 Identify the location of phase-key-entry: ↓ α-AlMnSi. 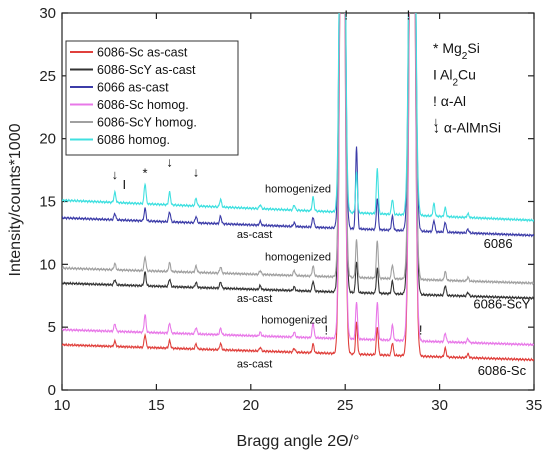
(467, 128).